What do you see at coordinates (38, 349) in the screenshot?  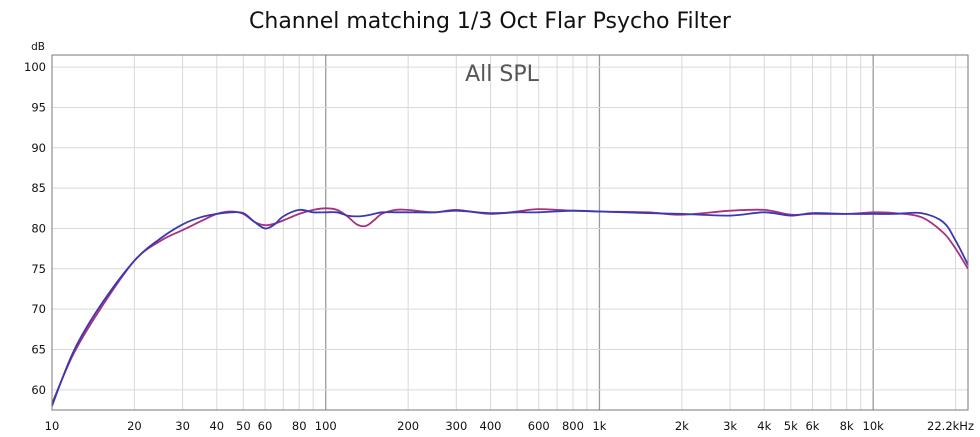 I see `y-tick-label: 65` at bounding box center [38, 349].